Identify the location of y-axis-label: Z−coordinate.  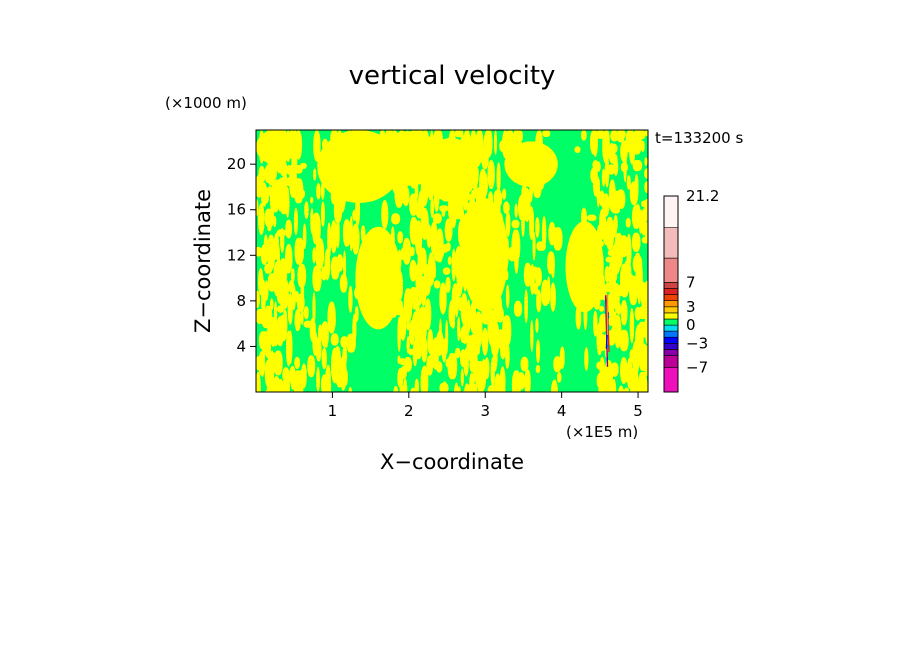
(203, 261).